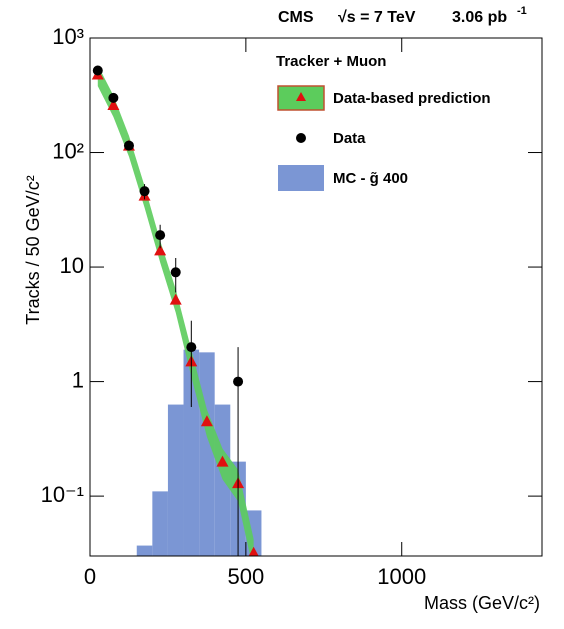 This screenshot has width=564, height=629. I want to click on x-tick-label: 0, so click(90, 576).